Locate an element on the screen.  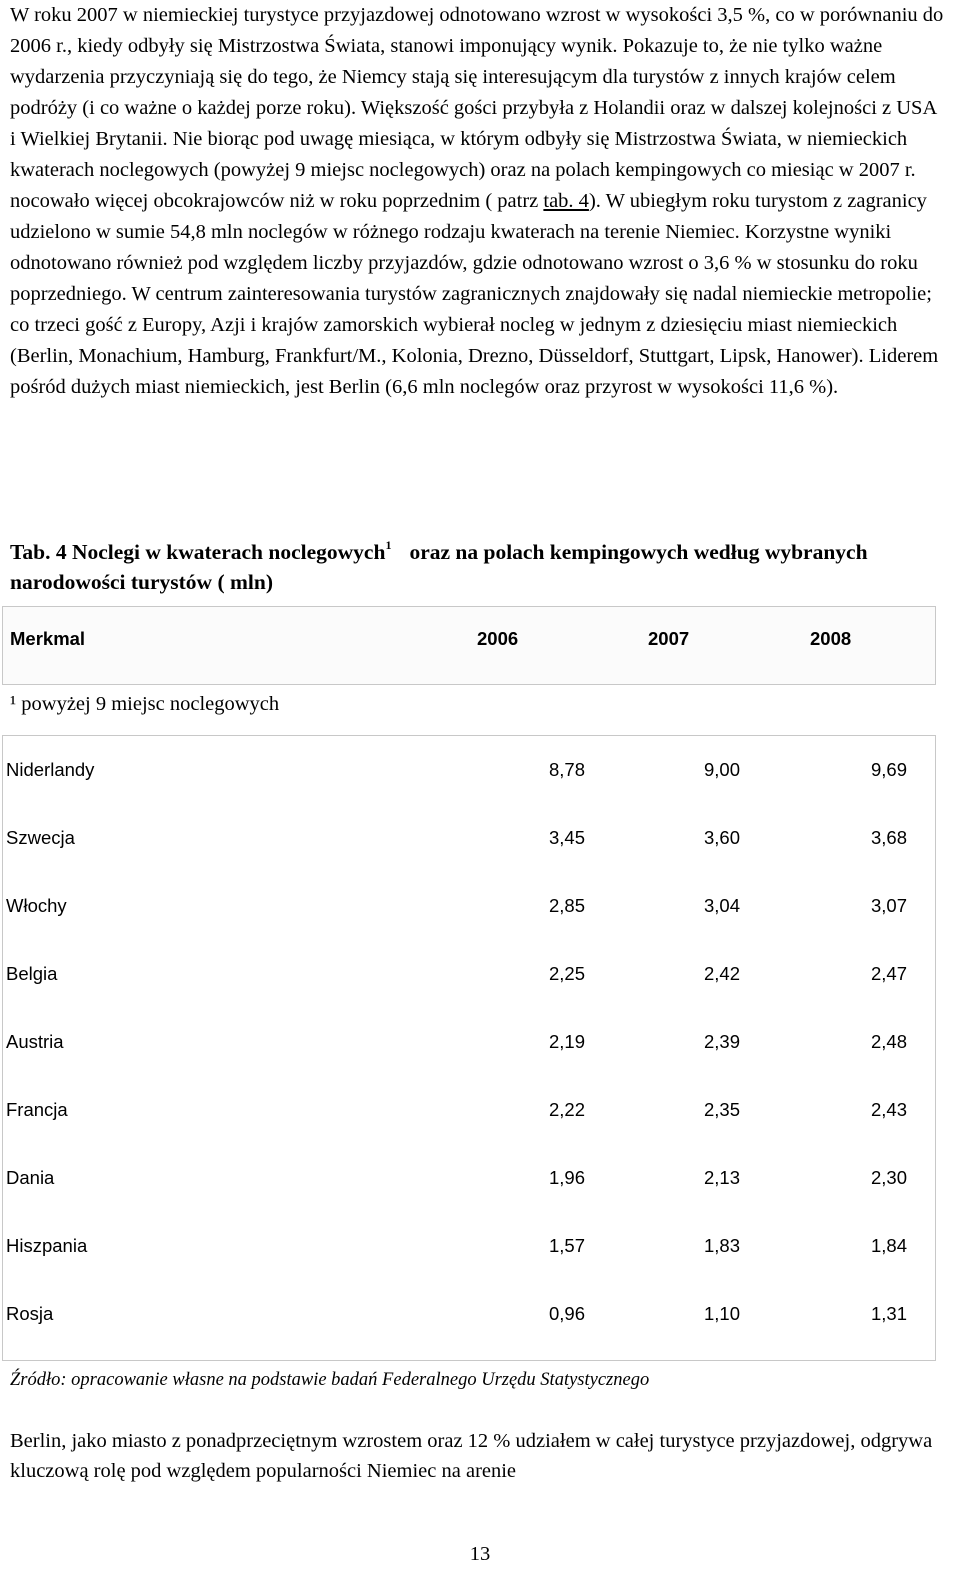
country-cell: Austria is located at coordinates (35, 1041).